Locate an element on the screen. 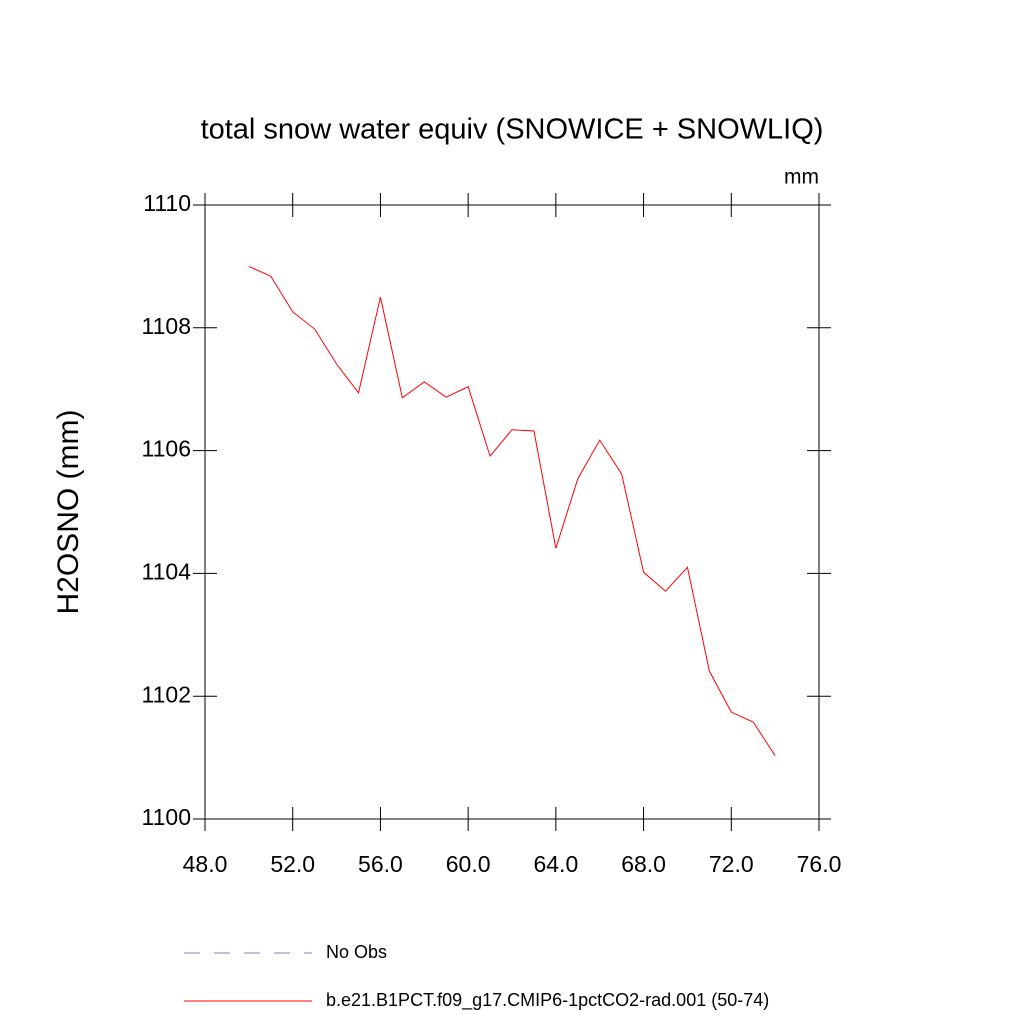 This screenshot has width=1024, height=1024. y-axis-label: H2OSNO (mm) is located at coordinates (68, 512).